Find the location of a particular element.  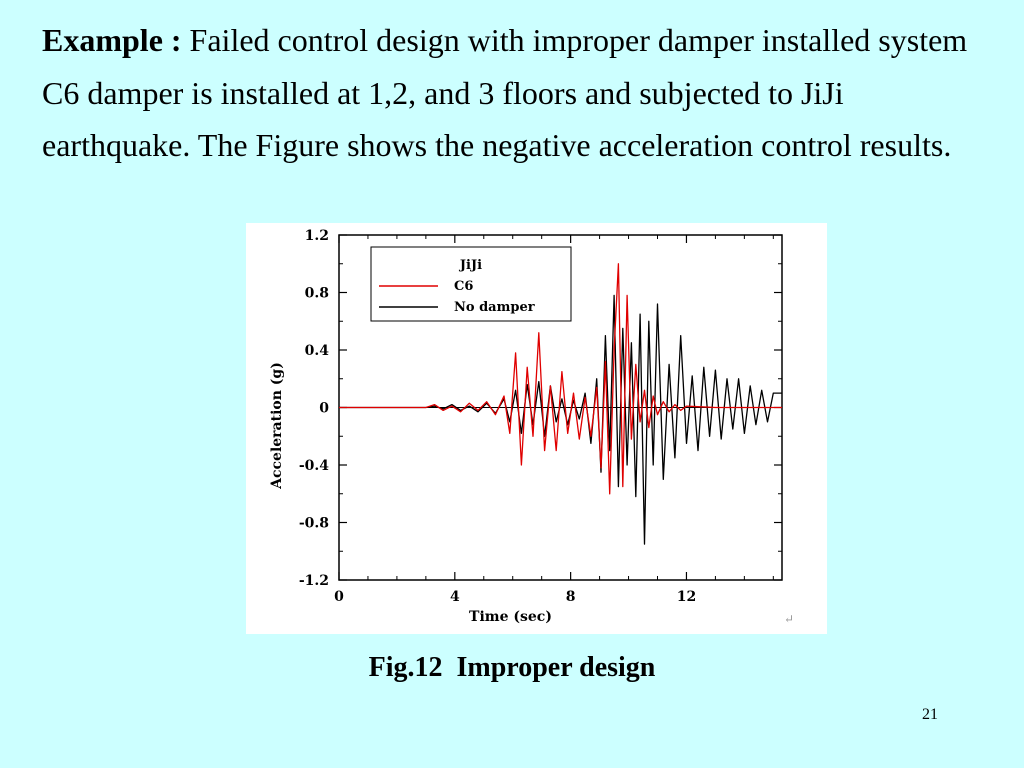

y-tick-label: 1.2 is located at coordinates (317, 236).